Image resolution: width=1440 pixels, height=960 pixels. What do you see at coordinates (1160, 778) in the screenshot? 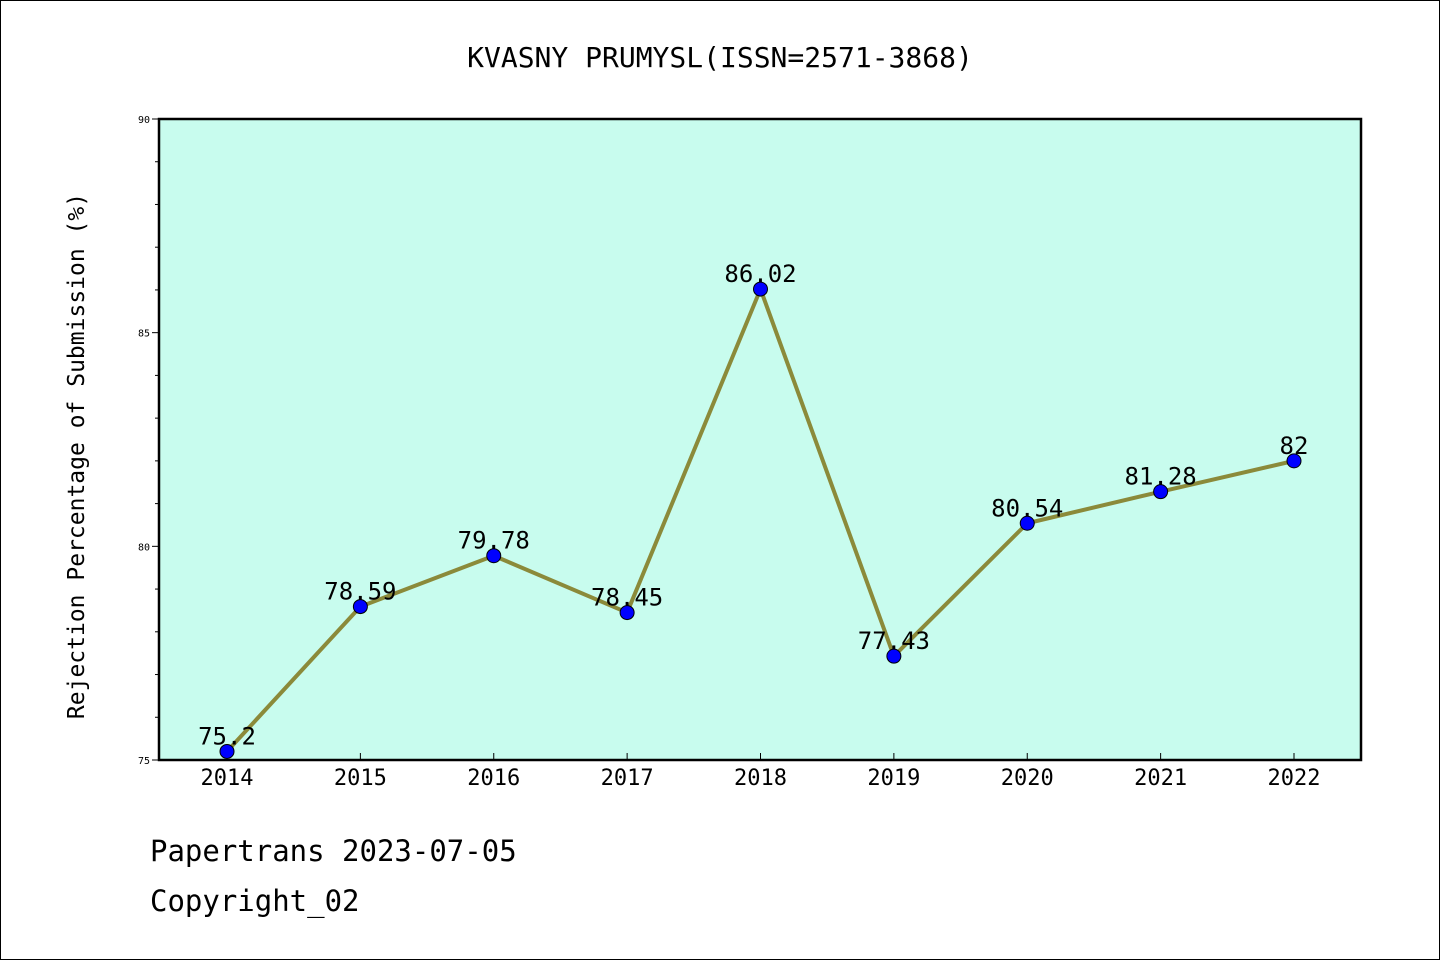
I see `x-tick-label: 2021` at bounding box center [1160, 778].